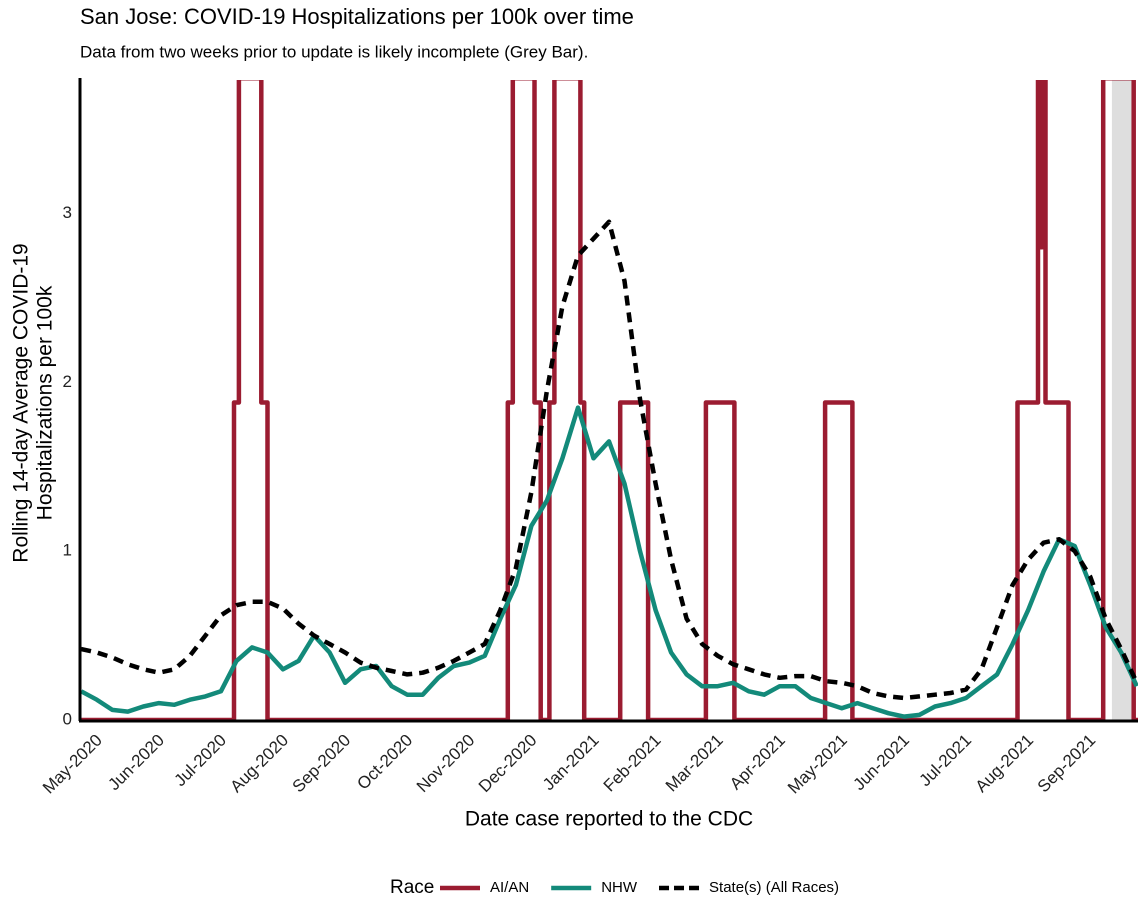  What do you see at coordinates (632, 763) in the screenshot?
I see `x-tick-label: Feb-2021` at bounding box center [632, 763].